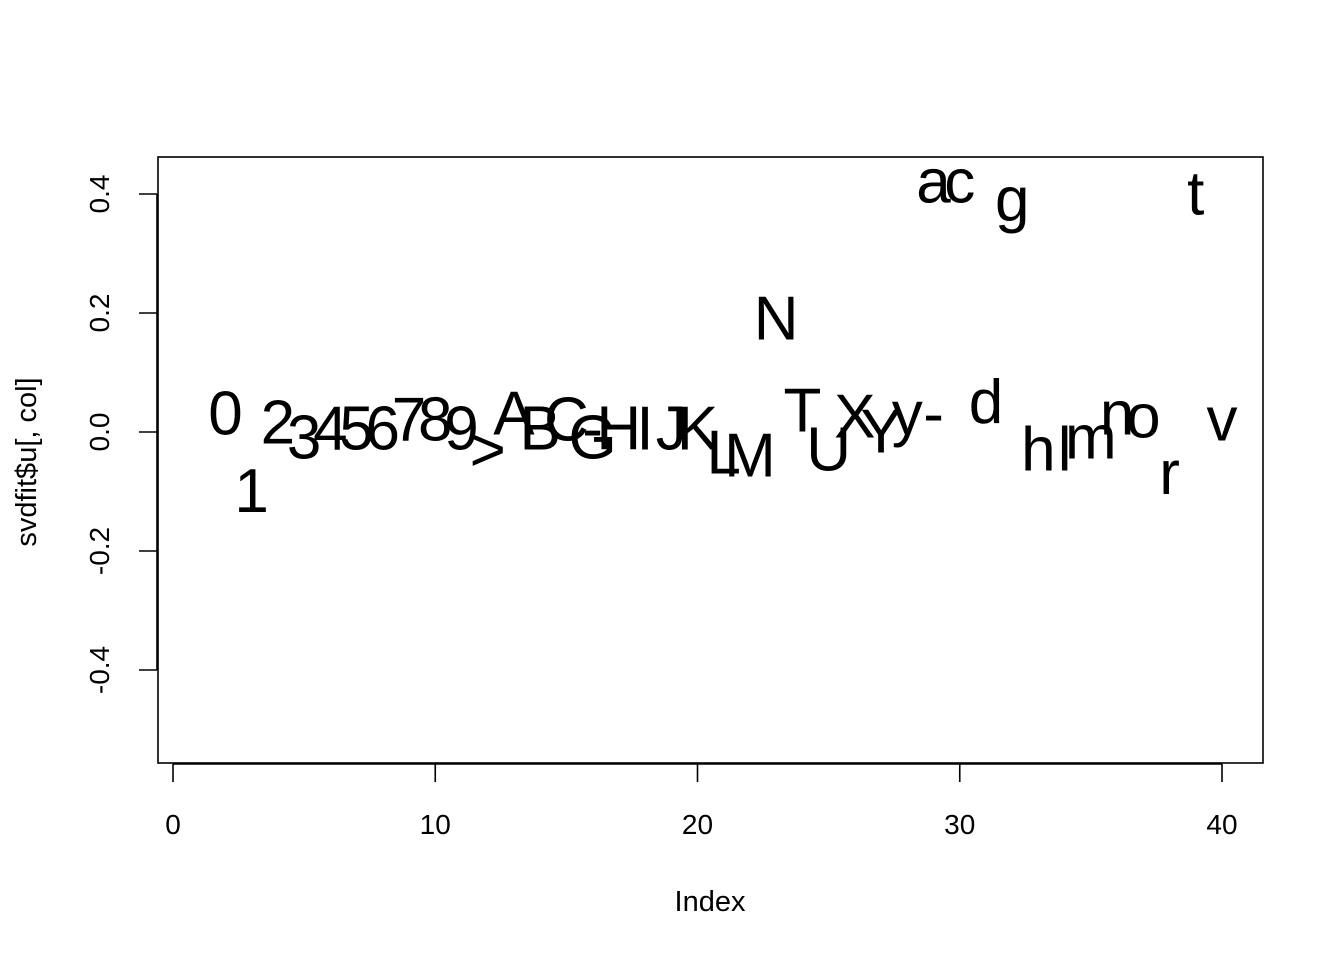  I want to click on data-point-label: d, so click(986, 402).